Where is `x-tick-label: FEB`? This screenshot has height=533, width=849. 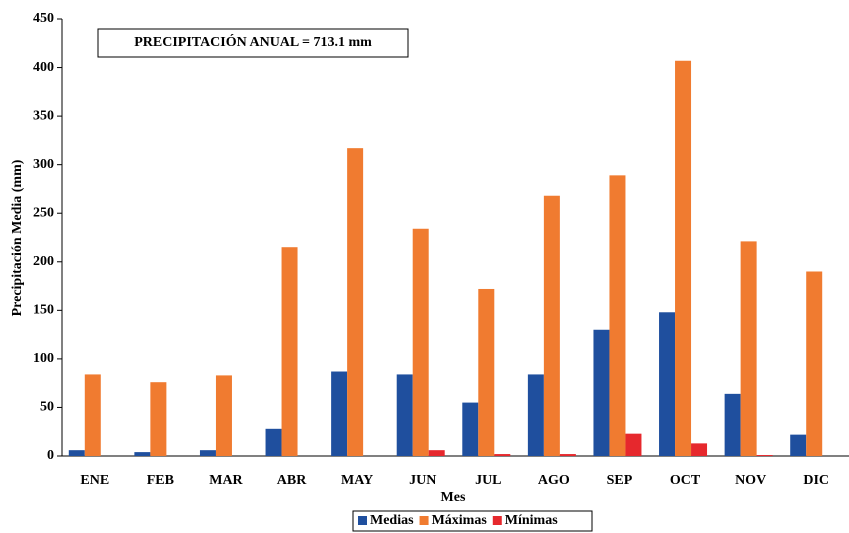 x-tick-label: FEB is located at coordinates (160, 480).